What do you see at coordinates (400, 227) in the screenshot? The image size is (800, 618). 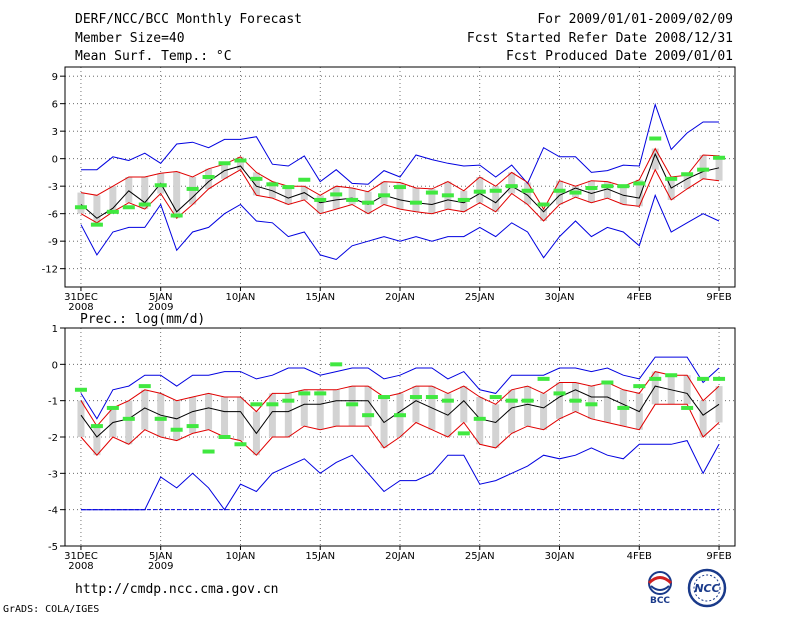 I see `temp-ensemble-min-line` at bounding box center [400, 227].